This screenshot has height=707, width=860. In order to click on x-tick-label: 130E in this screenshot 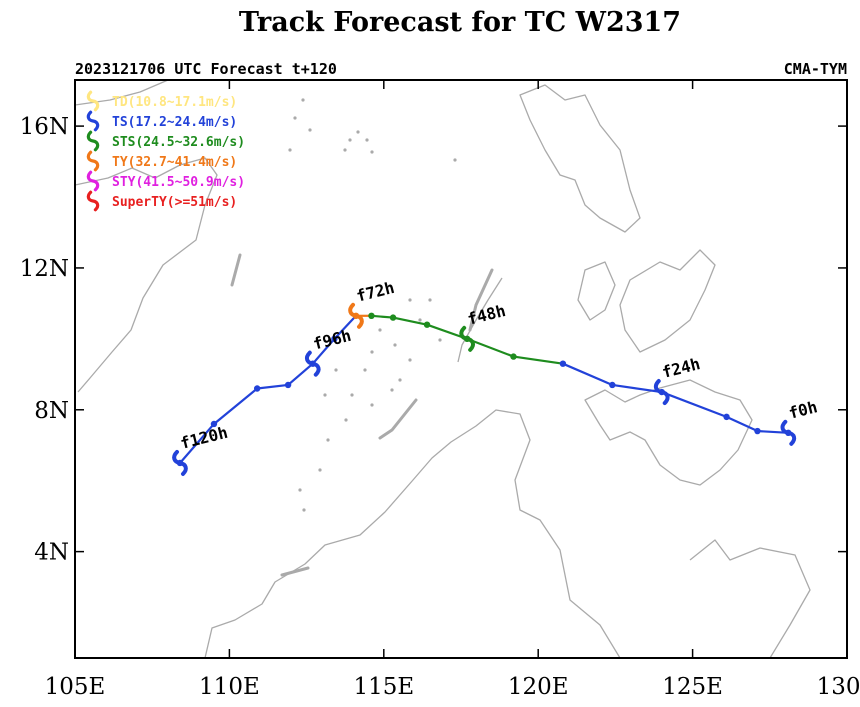, I will do `click(838, 687)`.